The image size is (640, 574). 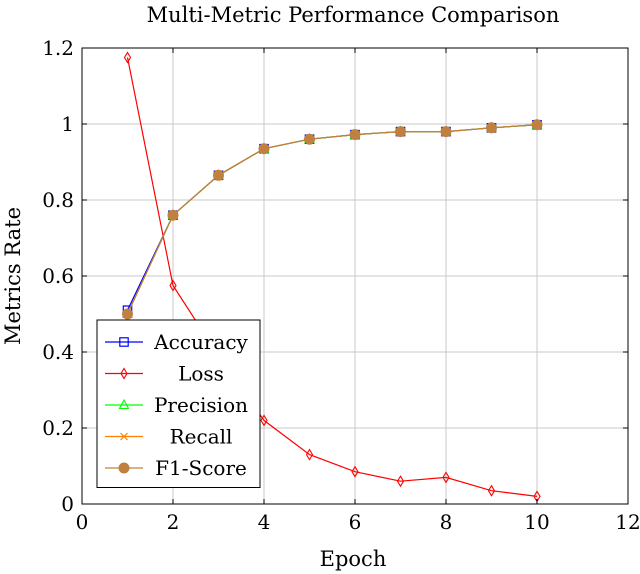 What do you see at coordinates (58, 352) in the screenshot?
I see `y-tick-label: 0.4` at bounding box center [58, 352].